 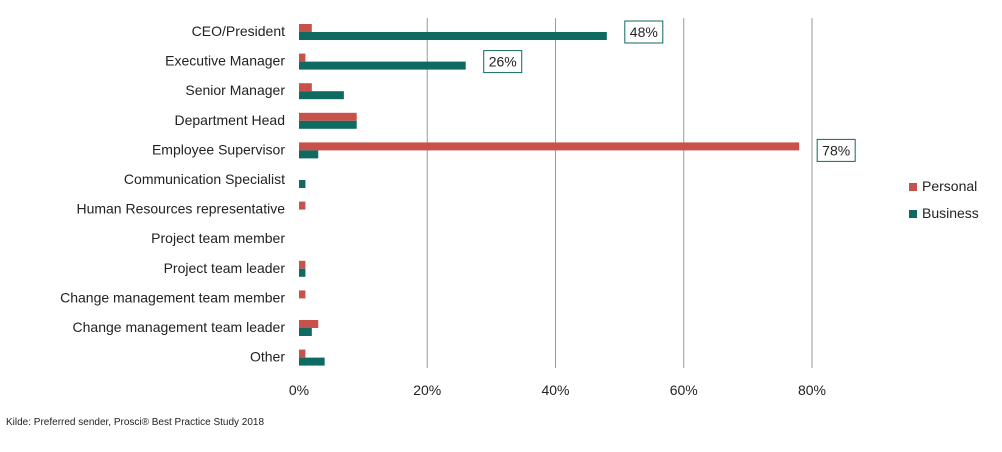 What do you see at coordinates (684, 390) in the screenshot?
I see `tick-label-3: 60%` at bounding box center [684, 390].